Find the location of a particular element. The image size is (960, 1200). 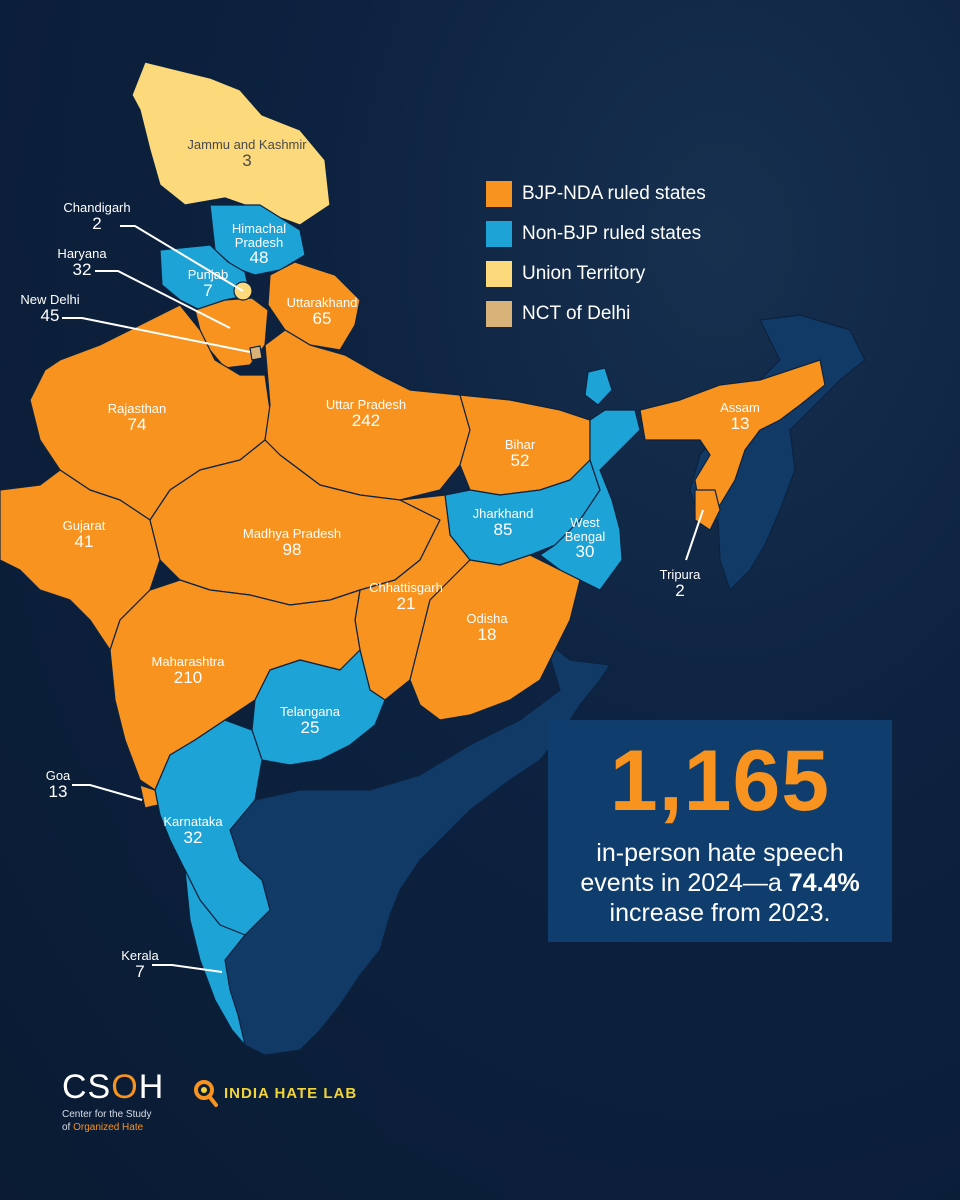

label-name: Madhya Pradesh is located at coordinates (292, 533).